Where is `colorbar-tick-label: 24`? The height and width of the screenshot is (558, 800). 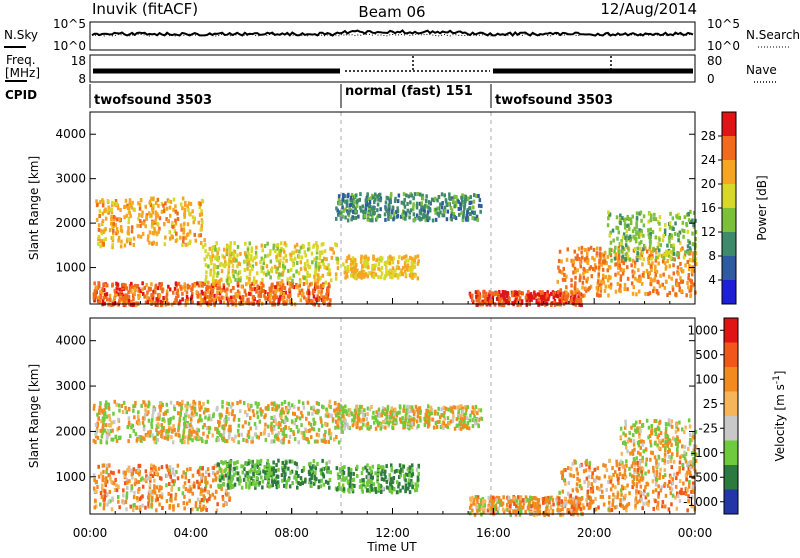
colorbar-tick-label: 24 is located at coordinates (708, 160).